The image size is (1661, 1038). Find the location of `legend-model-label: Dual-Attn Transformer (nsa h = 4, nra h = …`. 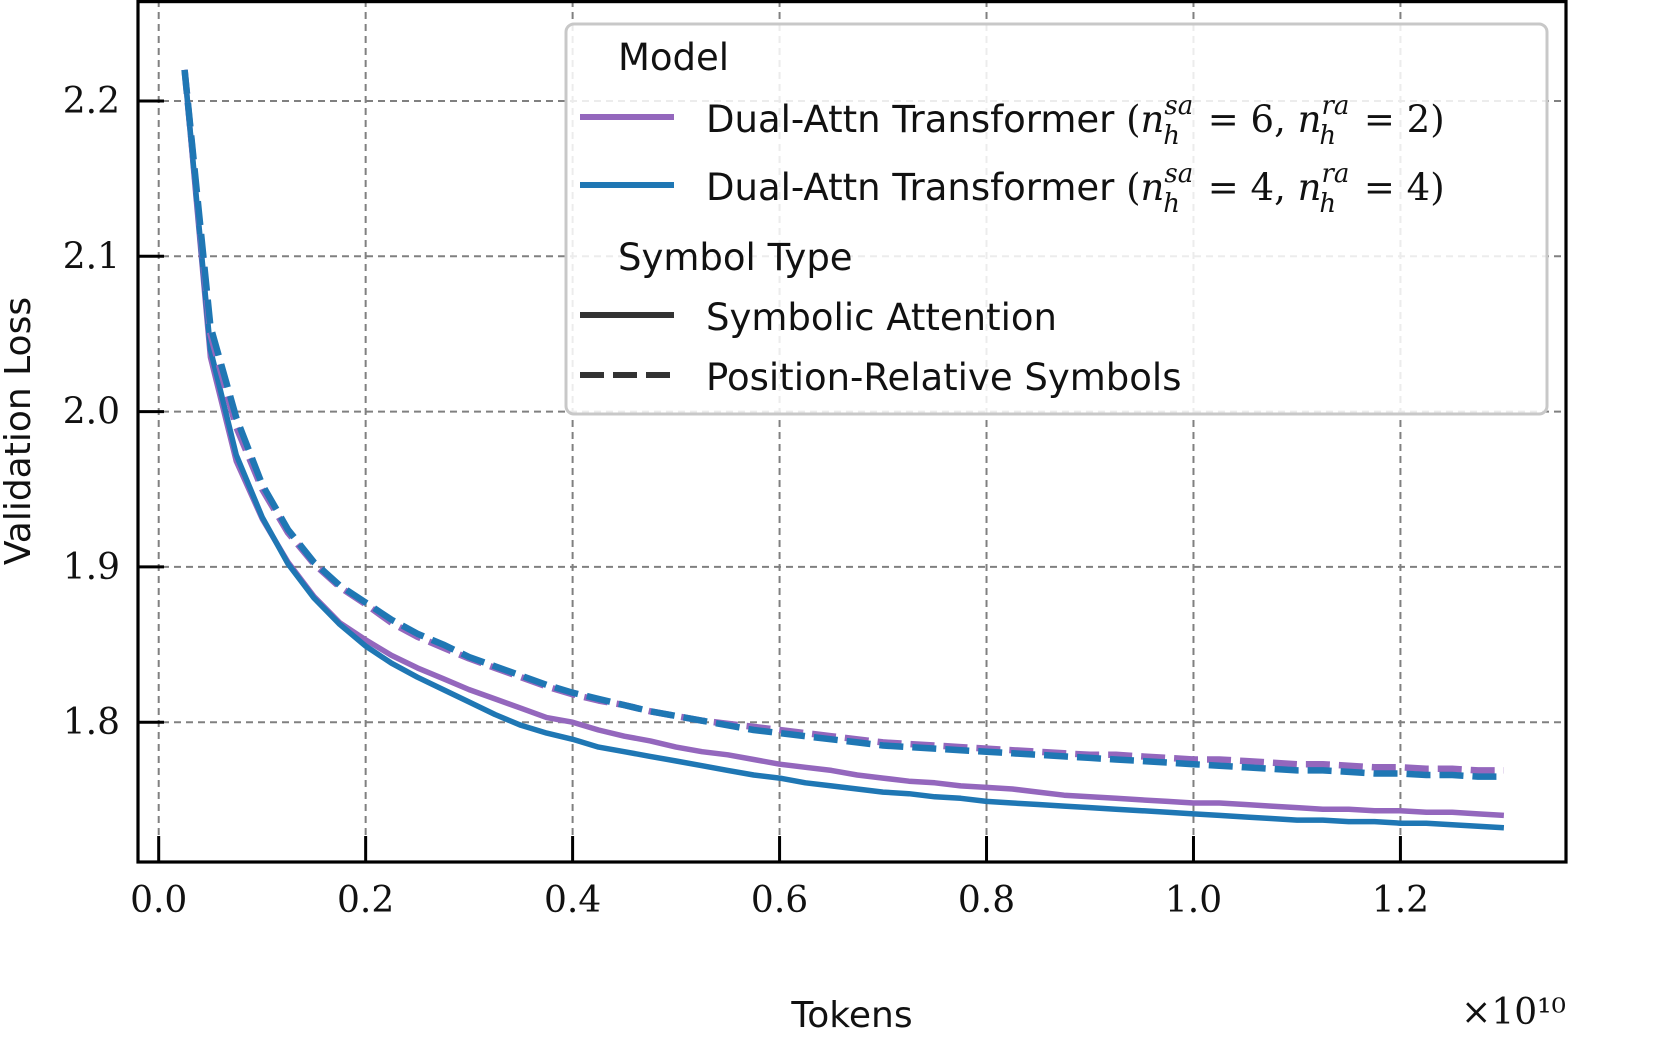

legend-model-label: Dual-Attn Transformer (nsa h = 4, nra h = … is located at coordinates (1075, 189).